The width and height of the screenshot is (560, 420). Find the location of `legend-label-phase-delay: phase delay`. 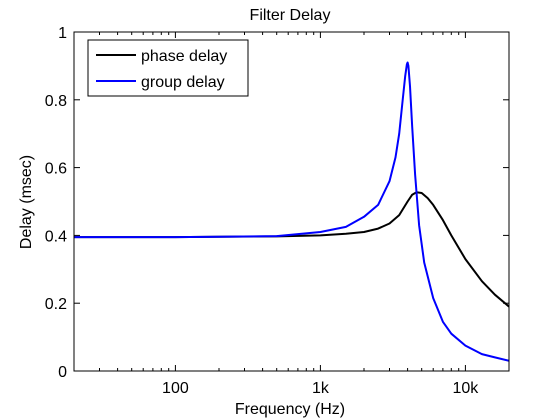

legend-label-phase-delay: phase delay is located at coordinates (184, 56).